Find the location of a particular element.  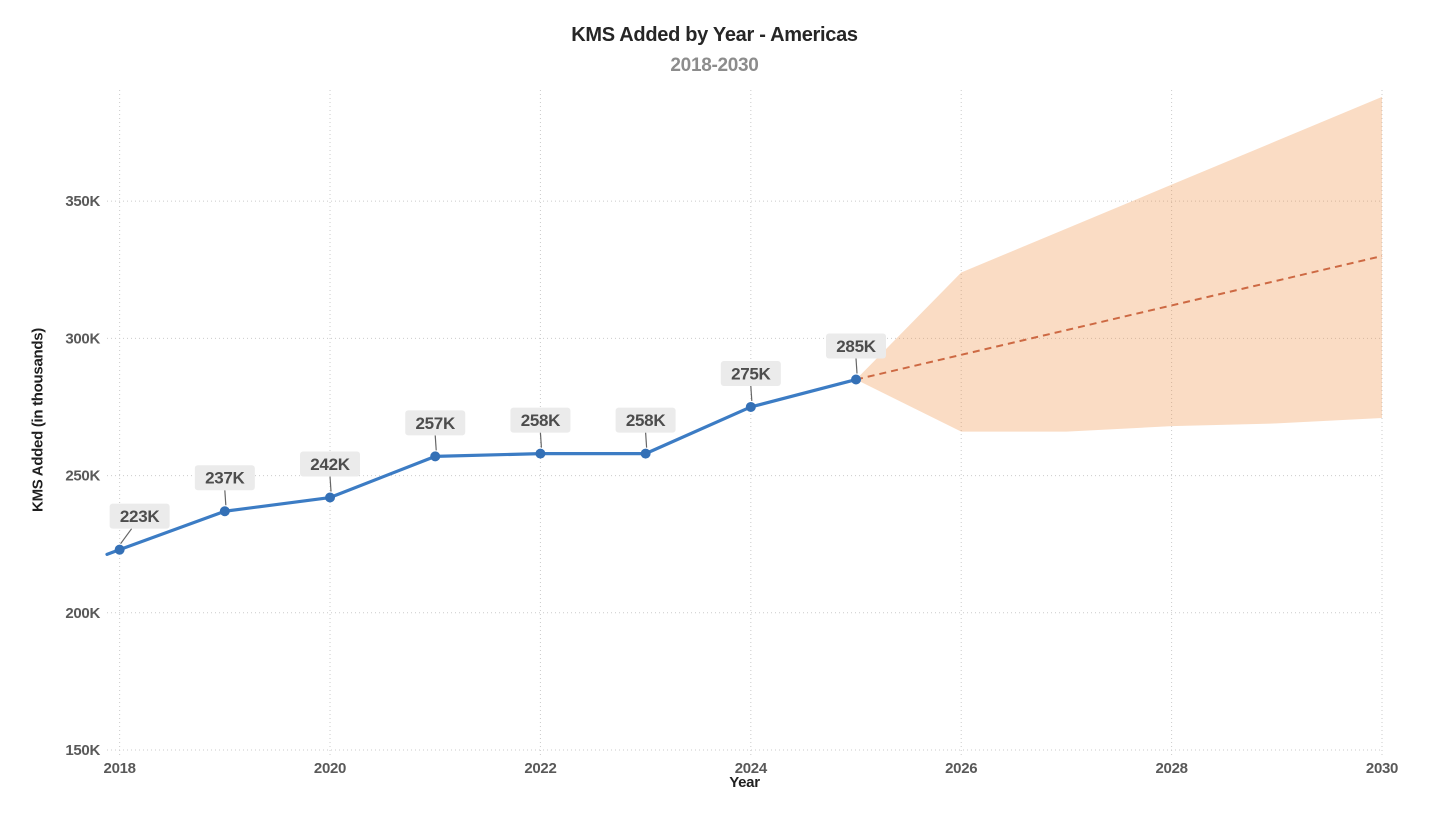

y-tick-label: 150K is located at coordinates (82, 750).